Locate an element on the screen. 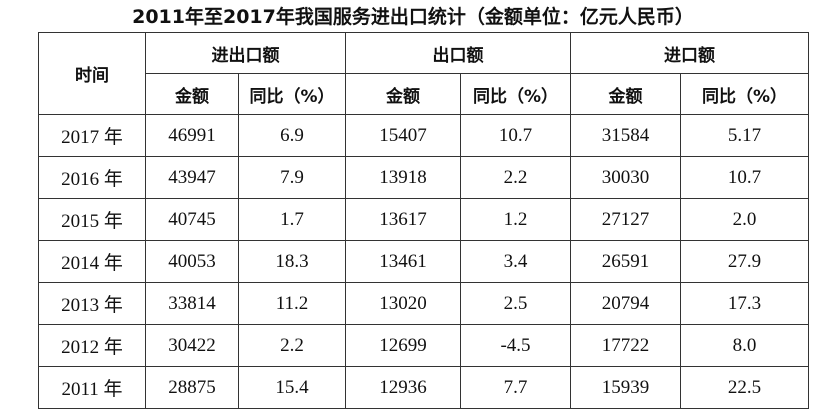 This screenshot has width=826, height=412. value-cell: 1.2 is located at coordinates (515, 219).